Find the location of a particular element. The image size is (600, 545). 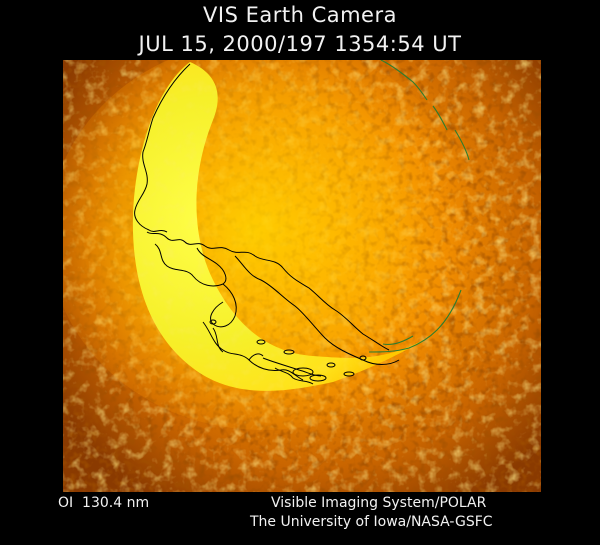

nightside-outline is located at coordinates (419, 206).